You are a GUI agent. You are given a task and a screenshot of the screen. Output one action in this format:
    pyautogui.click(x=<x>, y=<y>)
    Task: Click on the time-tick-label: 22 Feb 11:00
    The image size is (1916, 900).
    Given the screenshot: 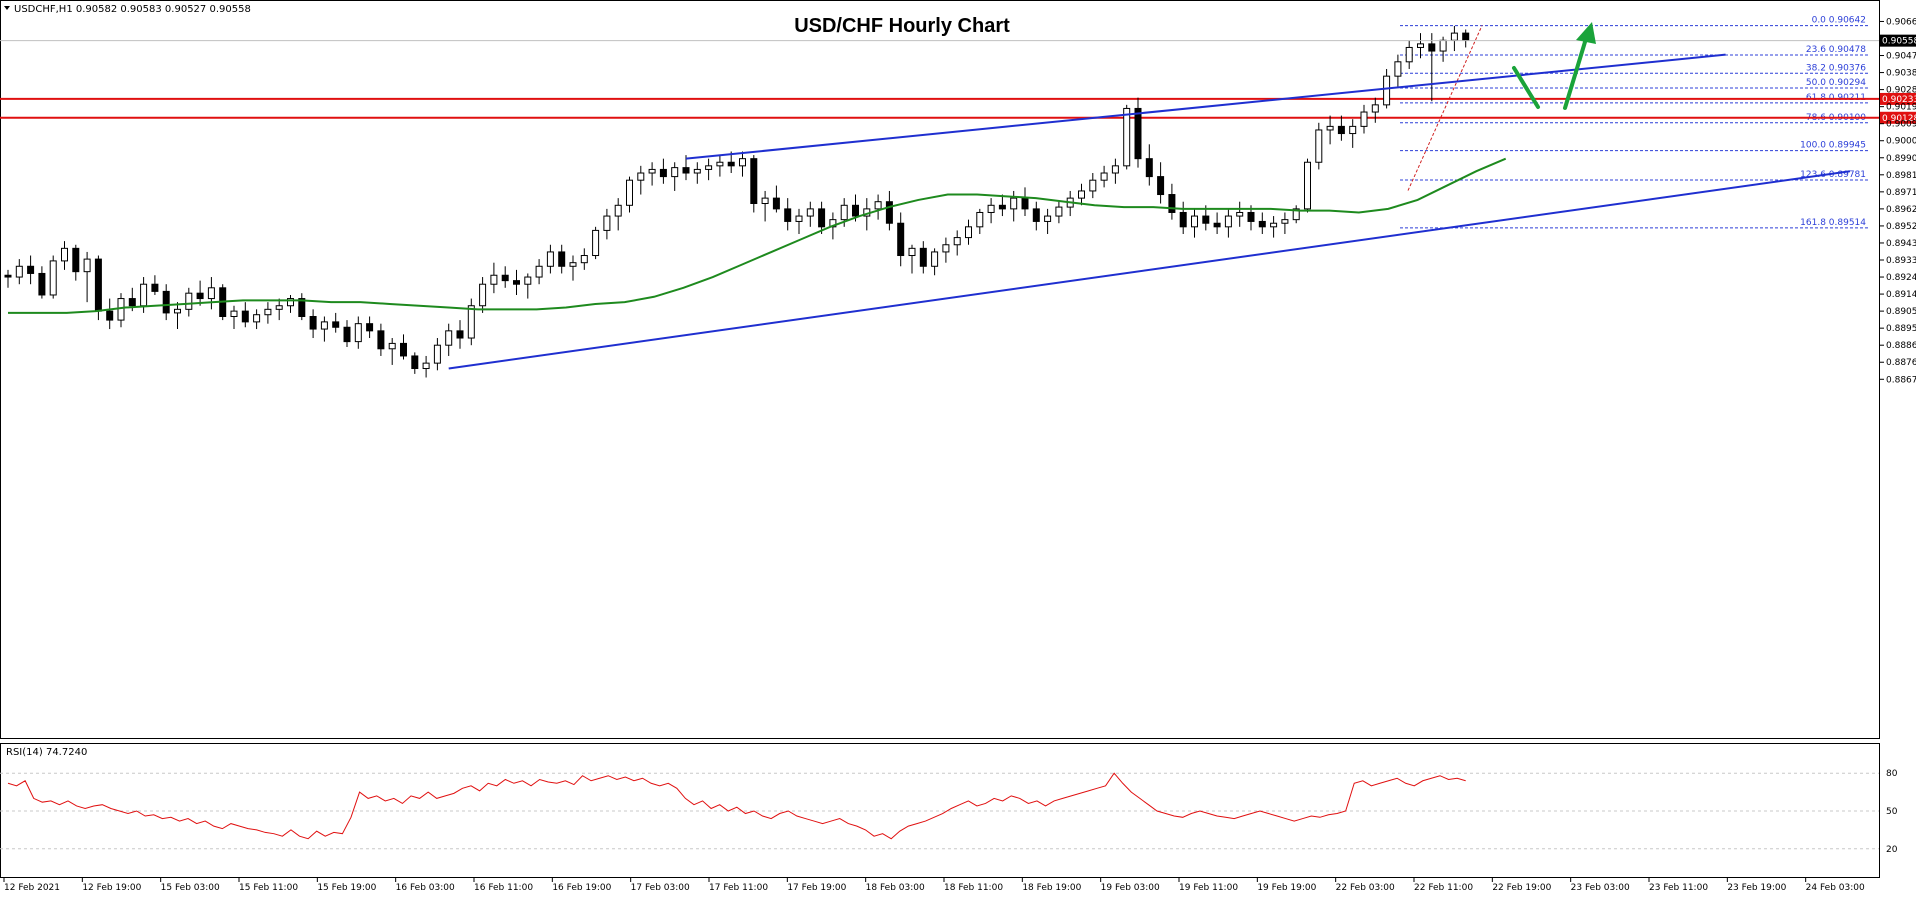 What is the action you would take?
    pyautogui.click(x=1443, y=888)
    